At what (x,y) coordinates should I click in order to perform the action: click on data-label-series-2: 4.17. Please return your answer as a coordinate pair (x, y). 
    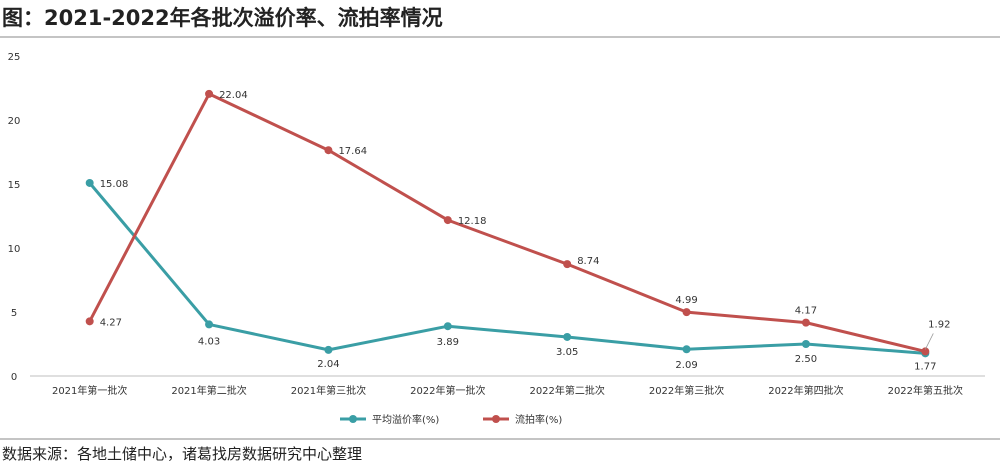
    Looking at the image, I should click on (806, 311).